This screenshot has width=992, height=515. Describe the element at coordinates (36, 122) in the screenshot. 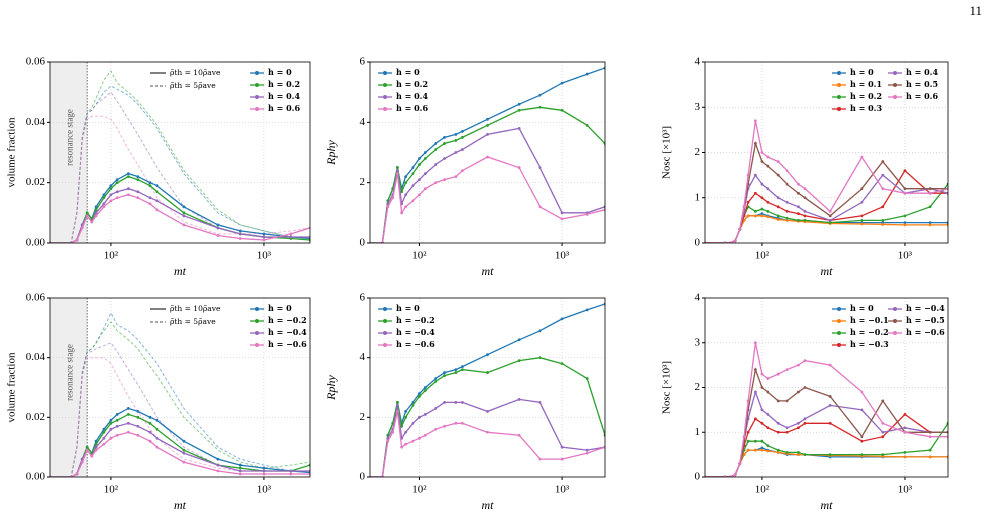

I see `y-tick-label: 0.04` at that location.